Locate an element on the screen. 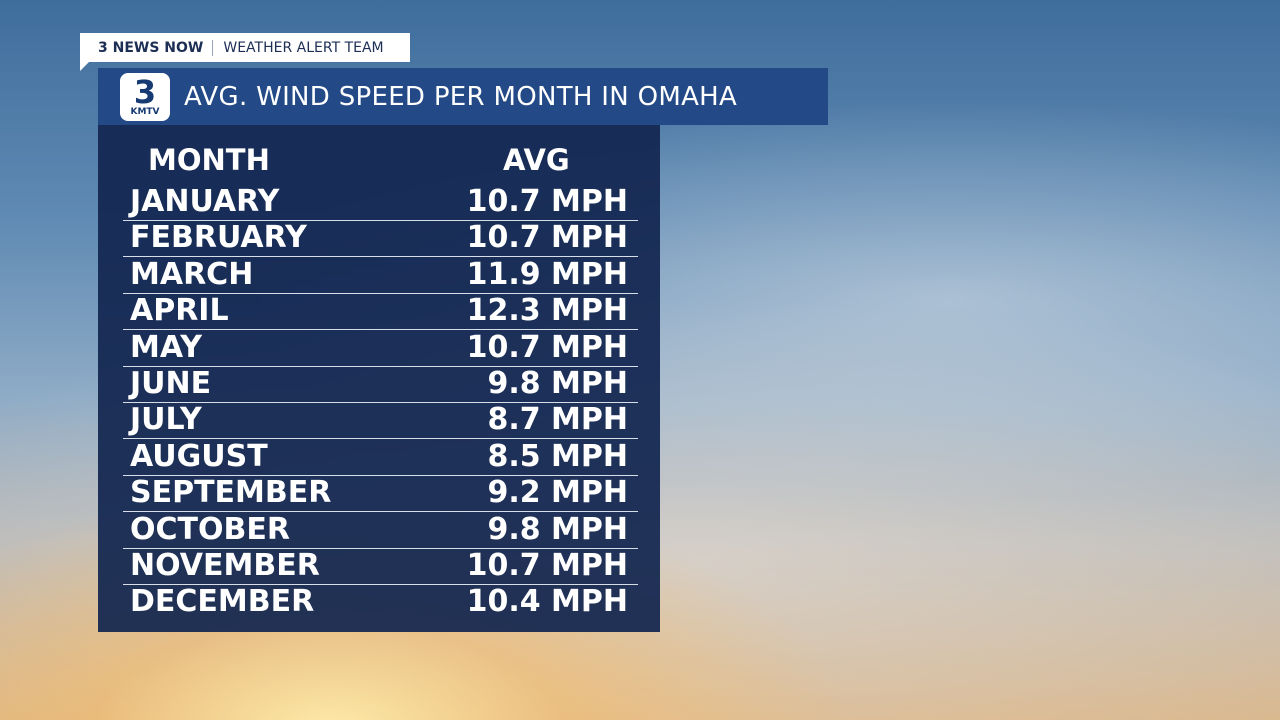 The width and height of the screenshot is (1280, 720). month-cell: OCTOBER is located at coordinates (210, 529).